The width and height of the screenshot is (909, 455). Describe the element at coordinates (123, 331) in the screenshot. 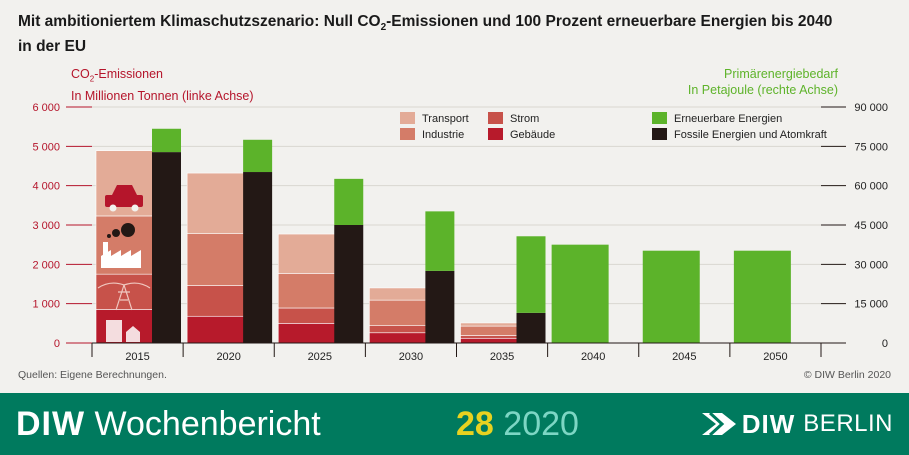

I see `building-icon` at that location.